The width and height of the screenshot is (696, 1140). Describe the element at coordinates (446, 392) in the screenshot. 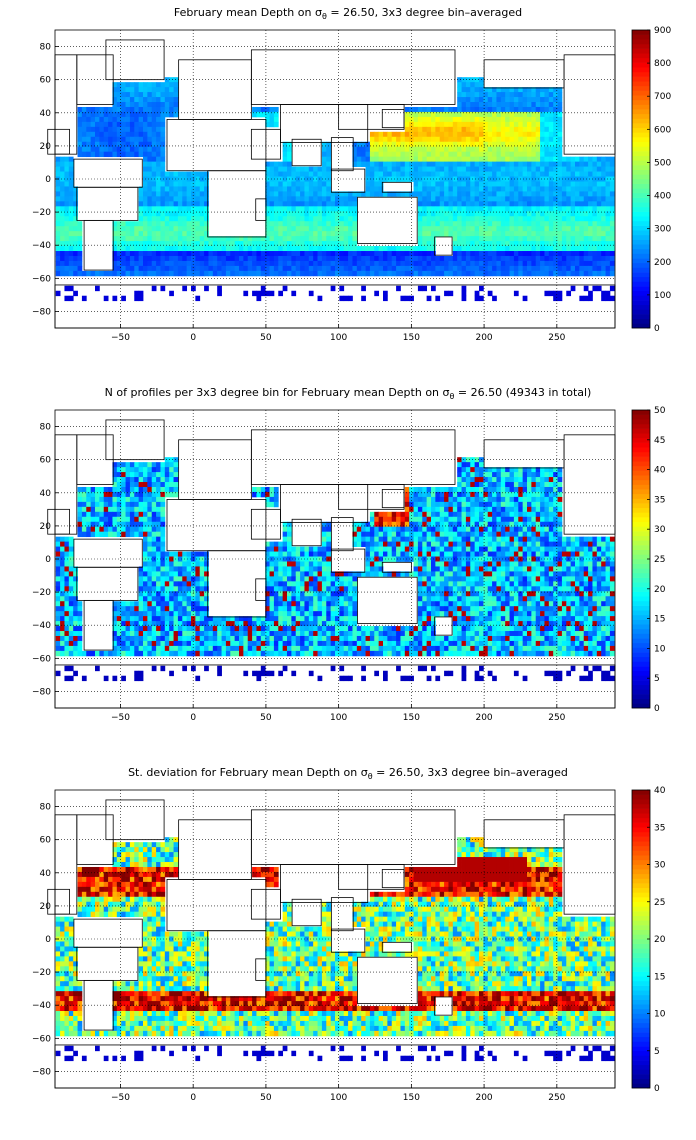

I see `title-sigma: σ` at that location.